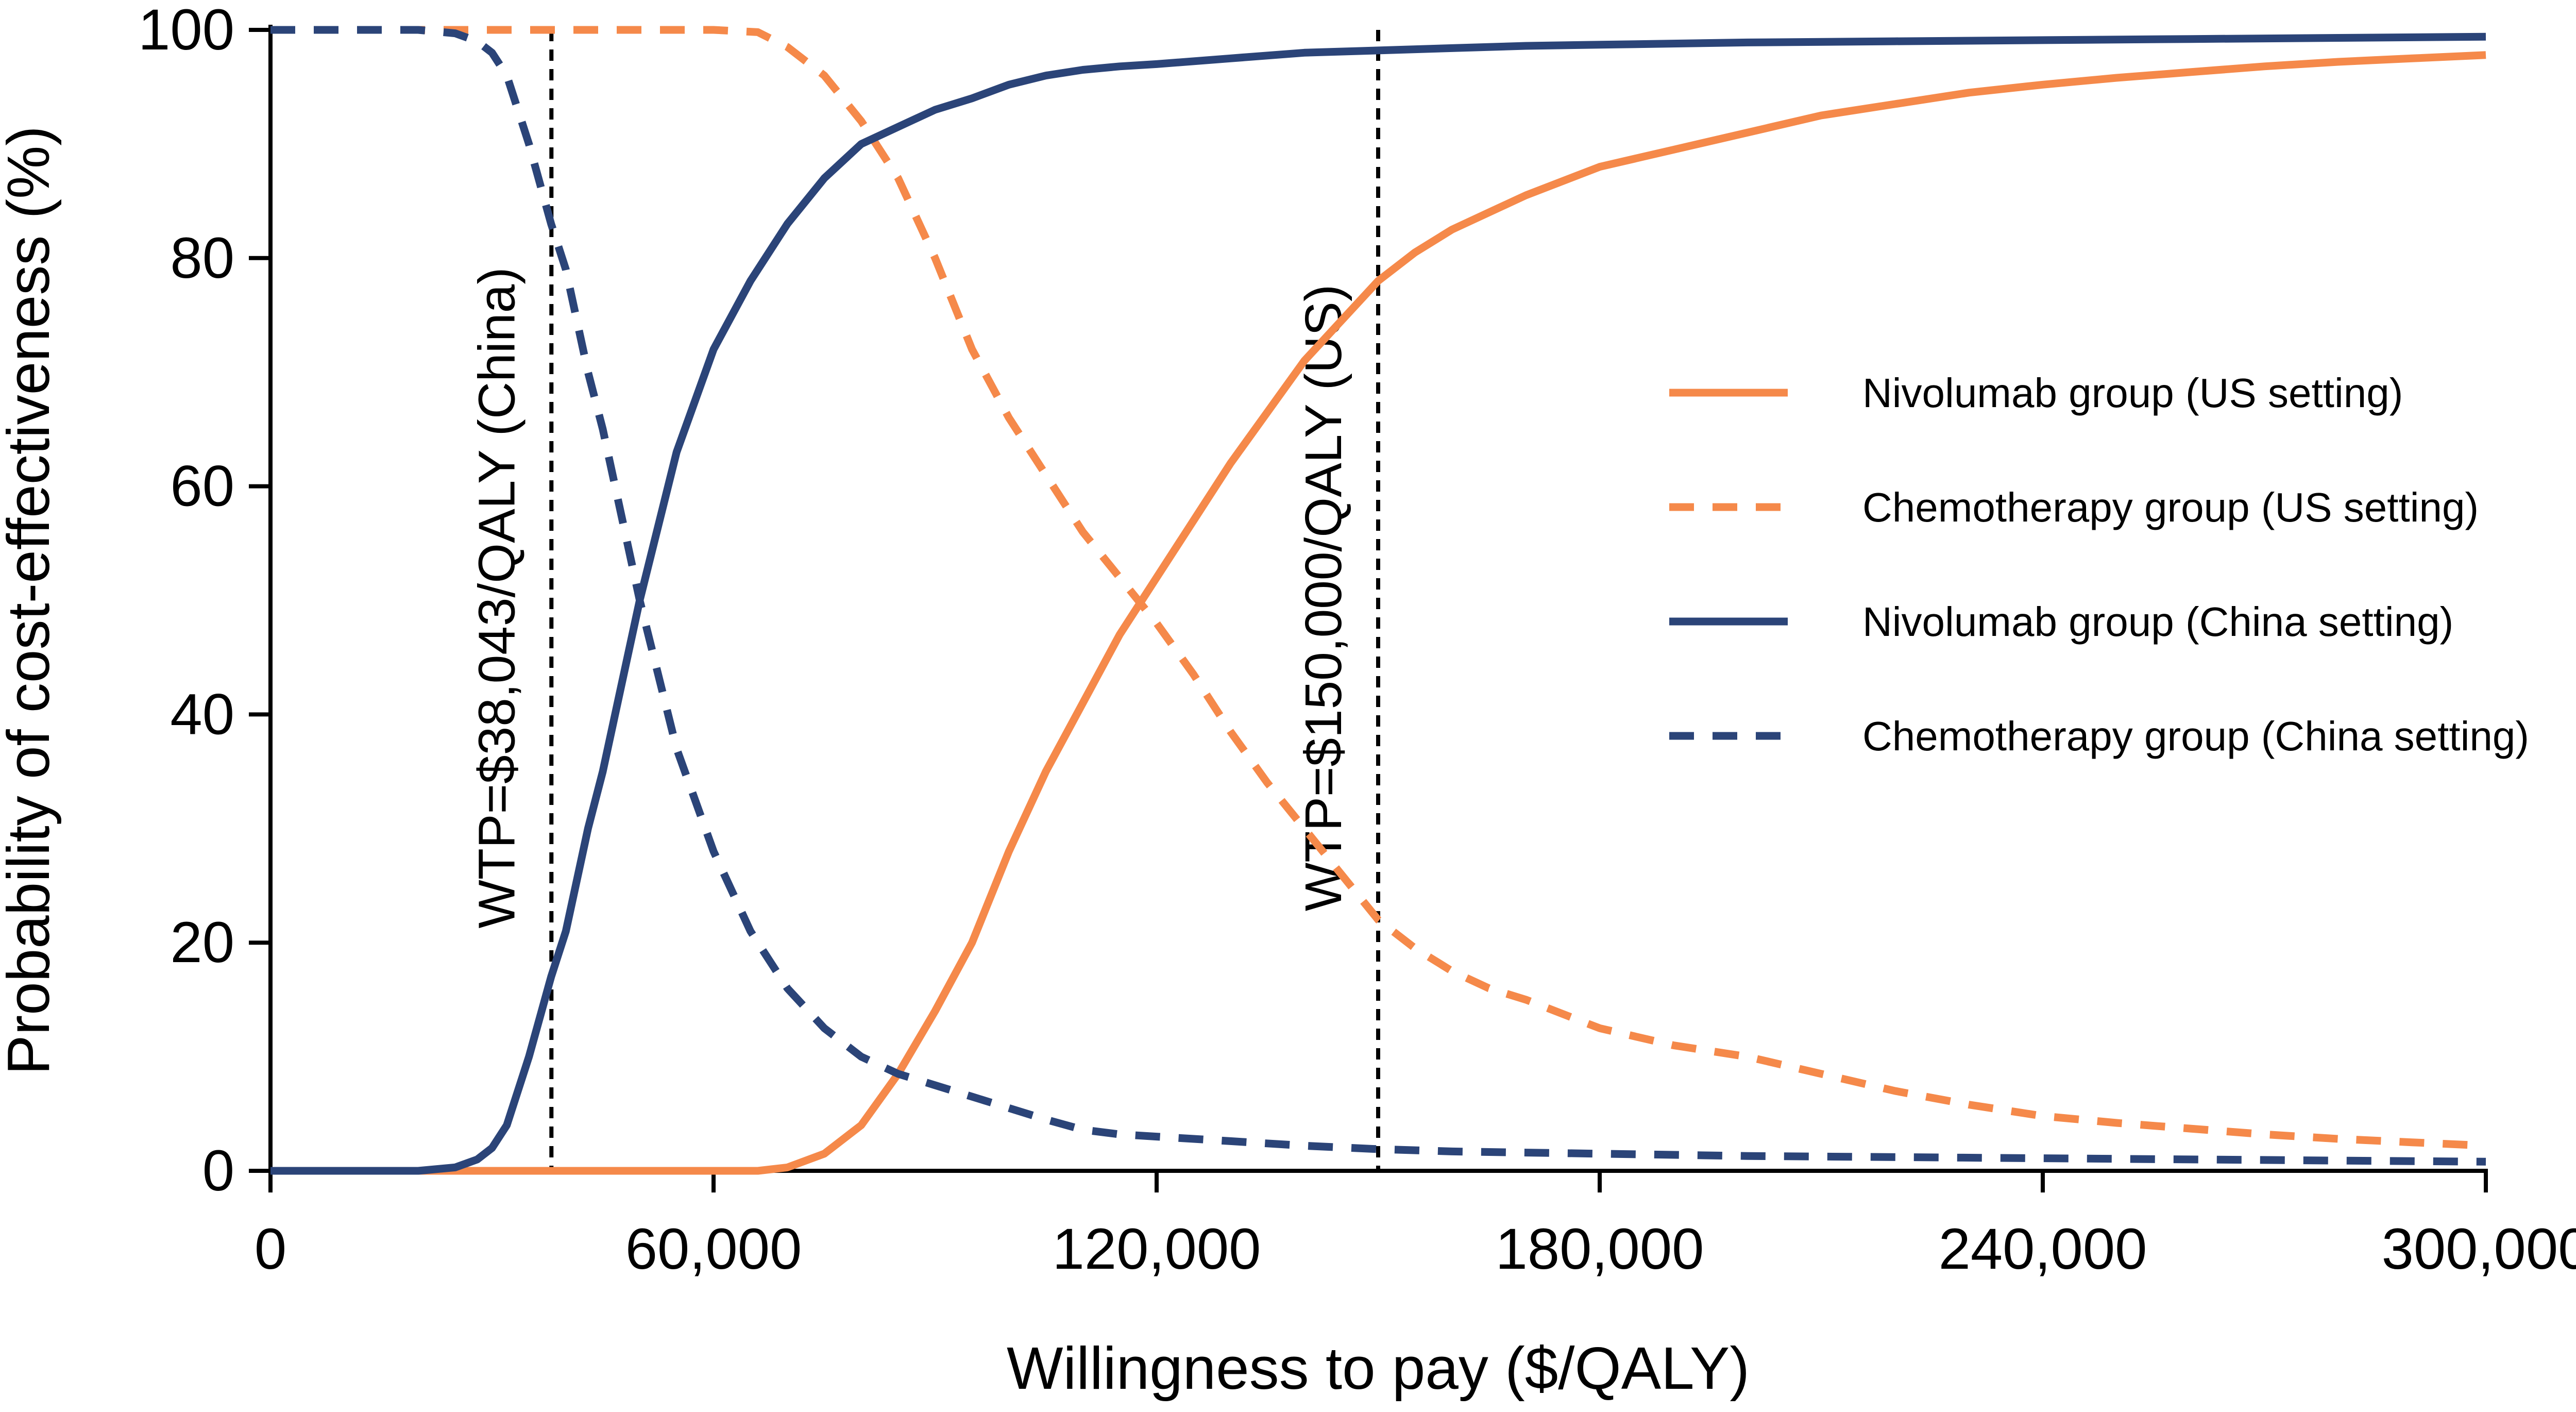  Describe the element at coordinates (202, 714) in the screenshot. I see `y-tick-label: 40` at that location.